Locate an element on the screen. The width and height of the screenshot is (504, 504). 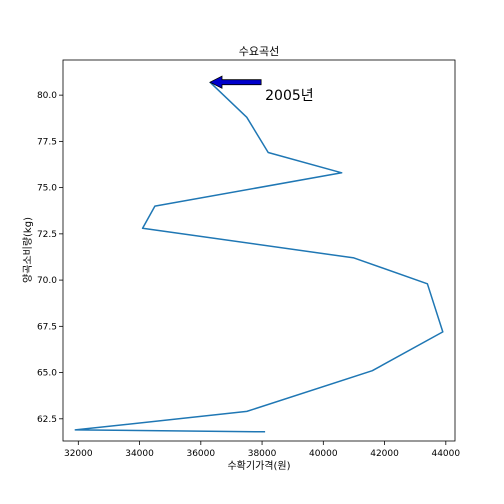
x-tick-label: 42000 is located at coordinates (384, 454).